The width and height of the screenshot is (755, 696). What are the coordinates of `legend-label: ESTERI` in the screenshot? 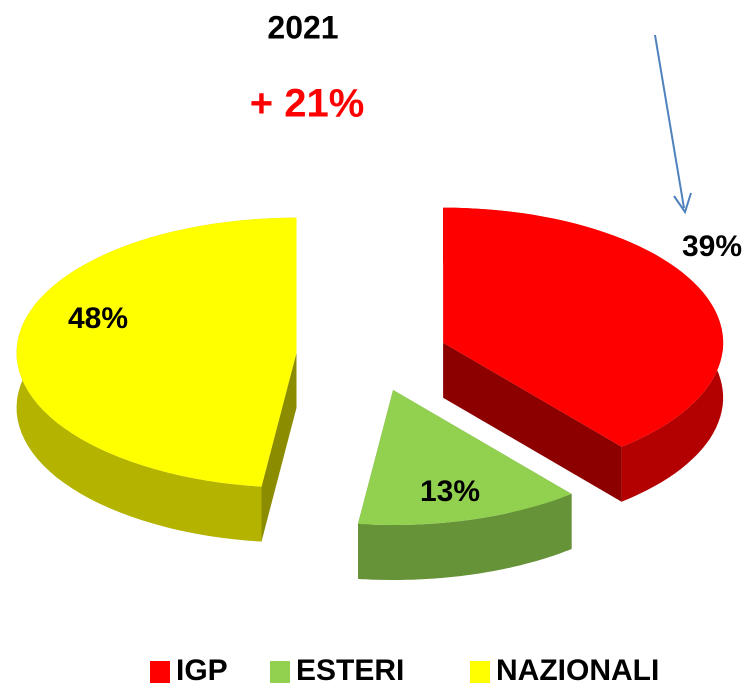 It's located at (350, 670).